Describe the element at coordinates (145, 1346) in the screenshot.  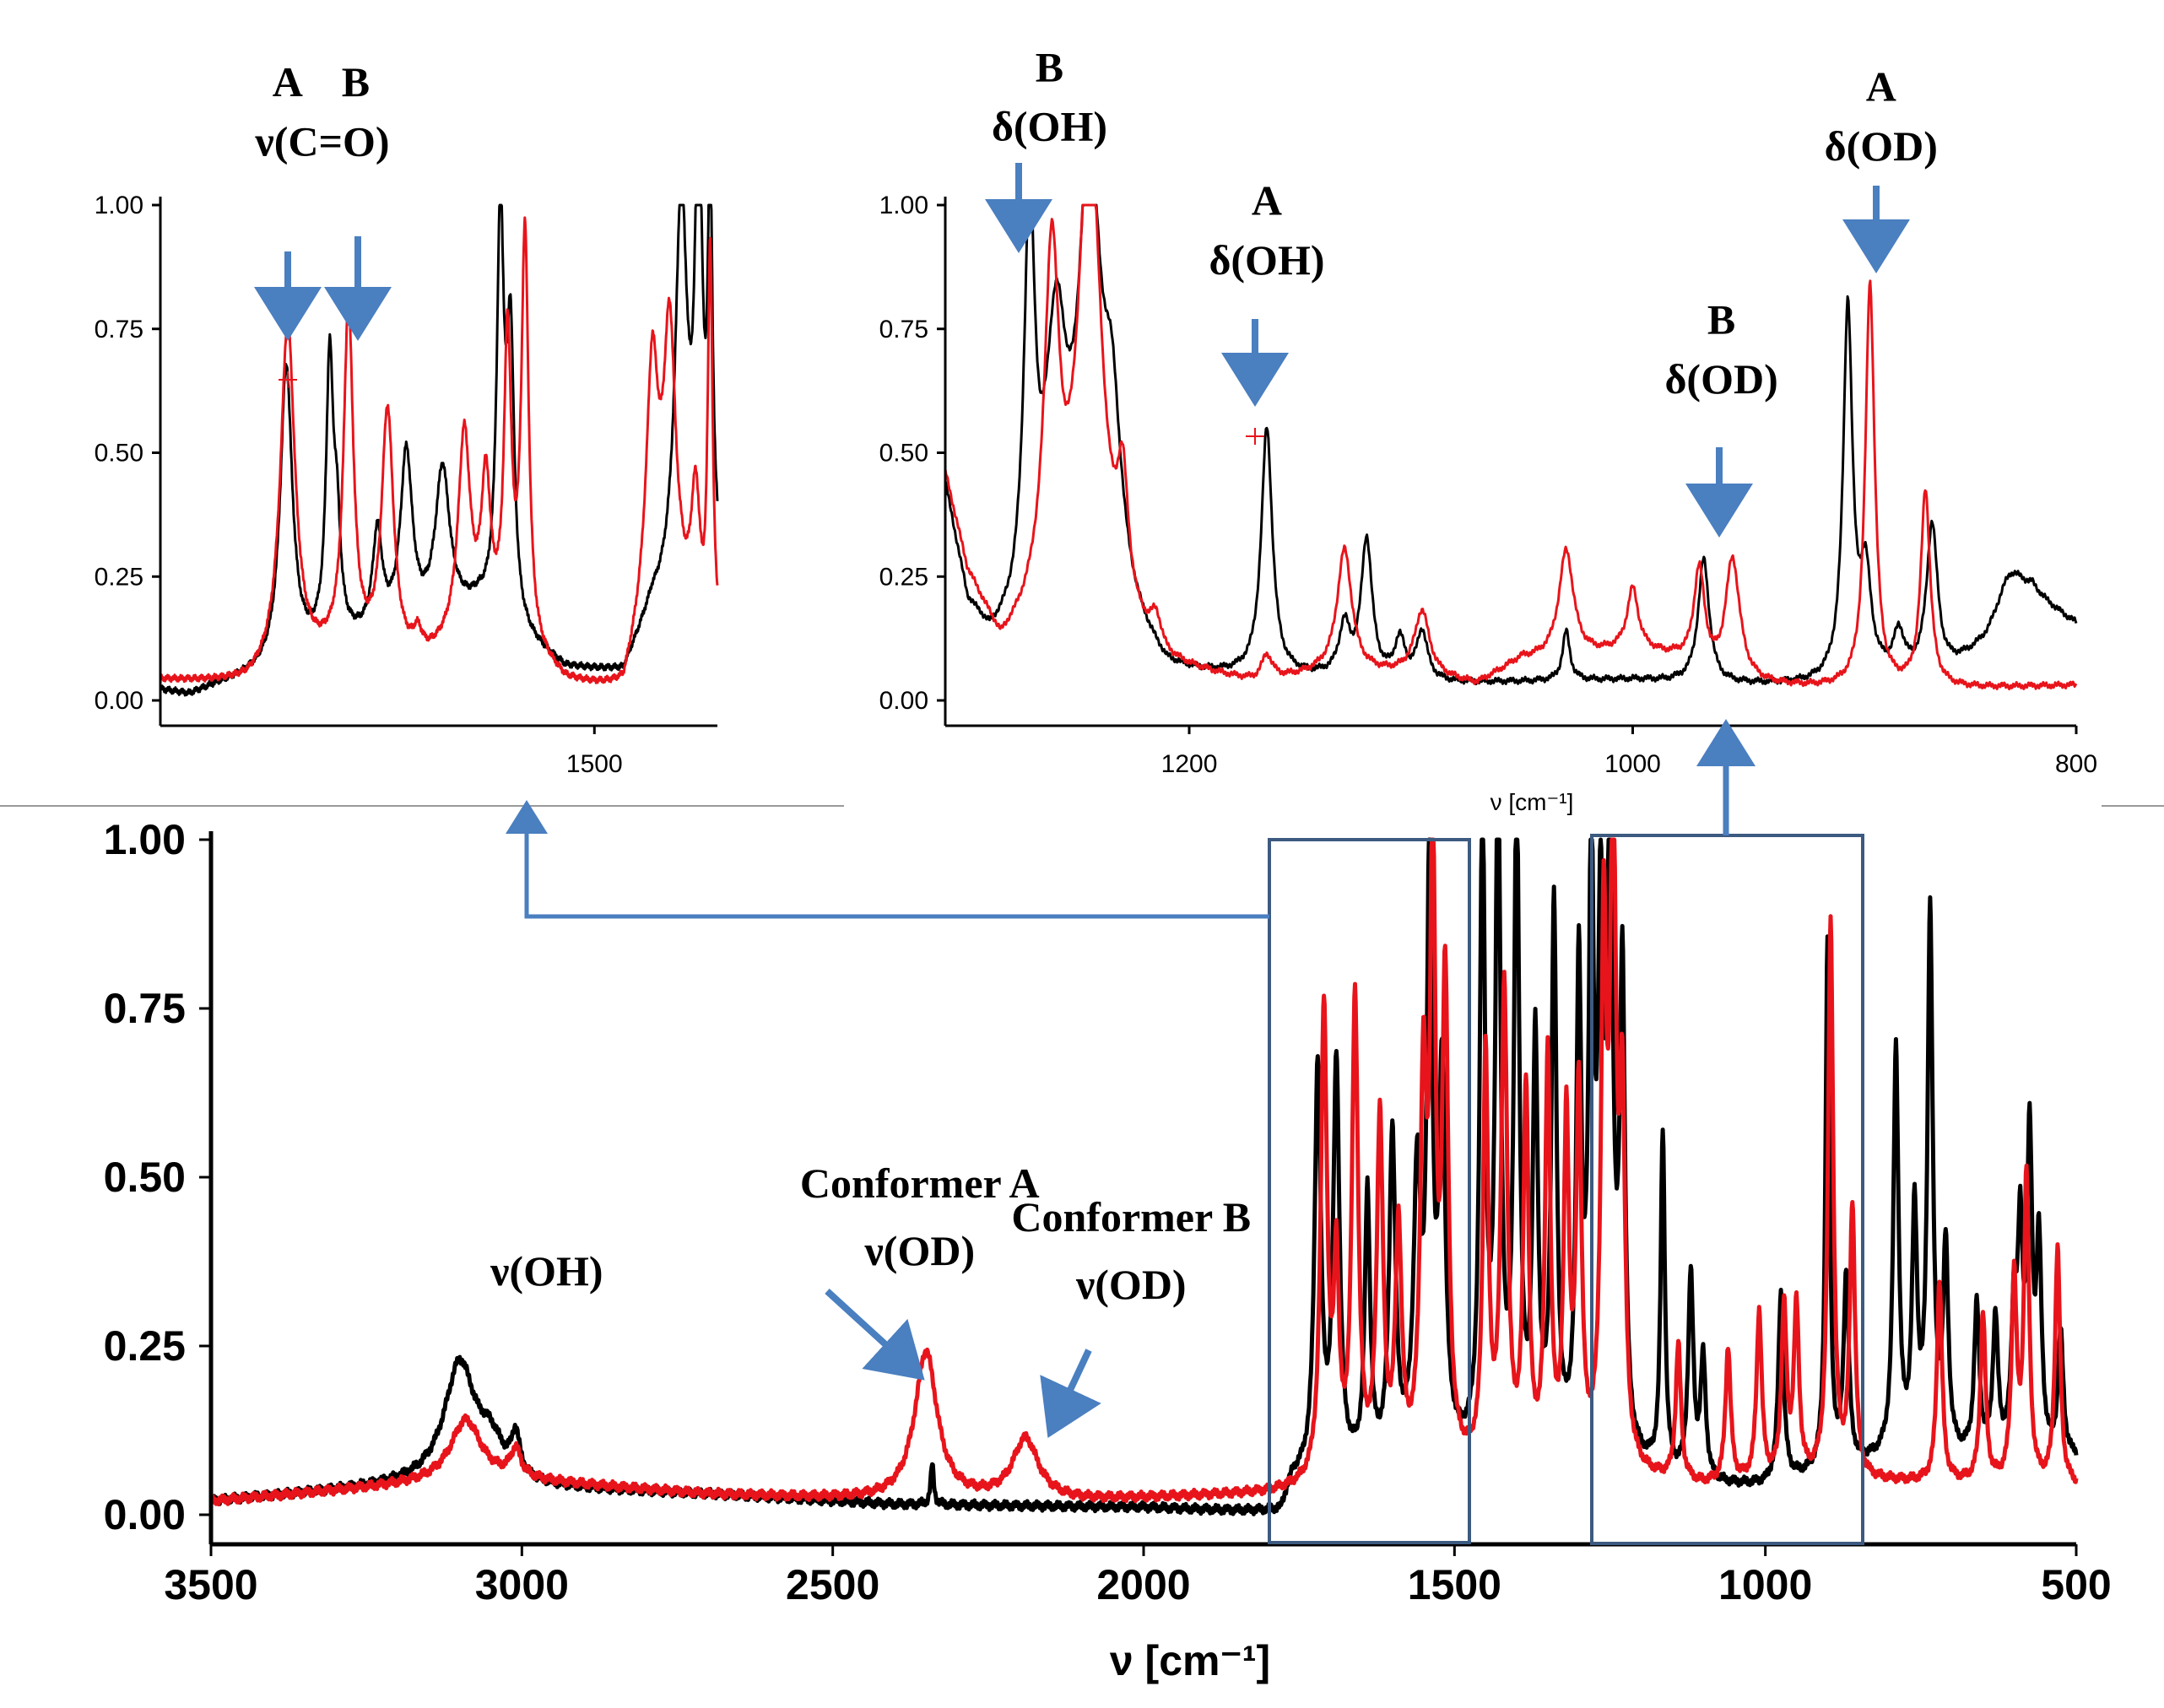
I see `main-y-tick-label: 0.25` at that location.